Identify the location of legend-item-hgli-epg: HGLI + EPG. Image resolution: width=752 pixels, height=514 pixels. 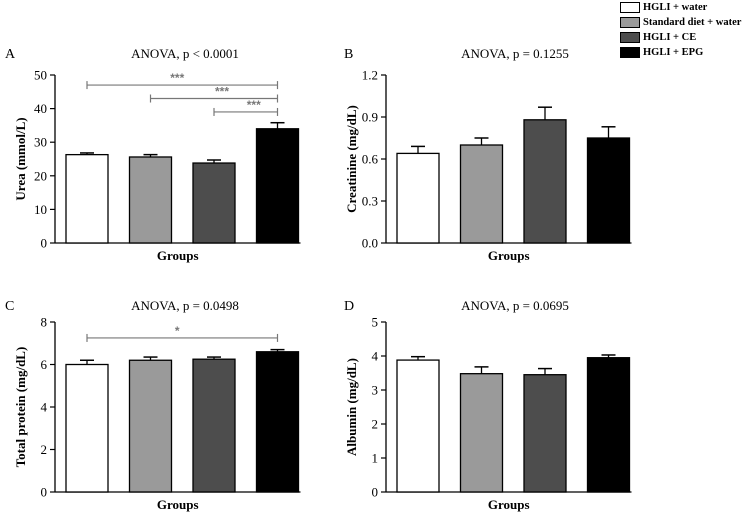
(661, 52).